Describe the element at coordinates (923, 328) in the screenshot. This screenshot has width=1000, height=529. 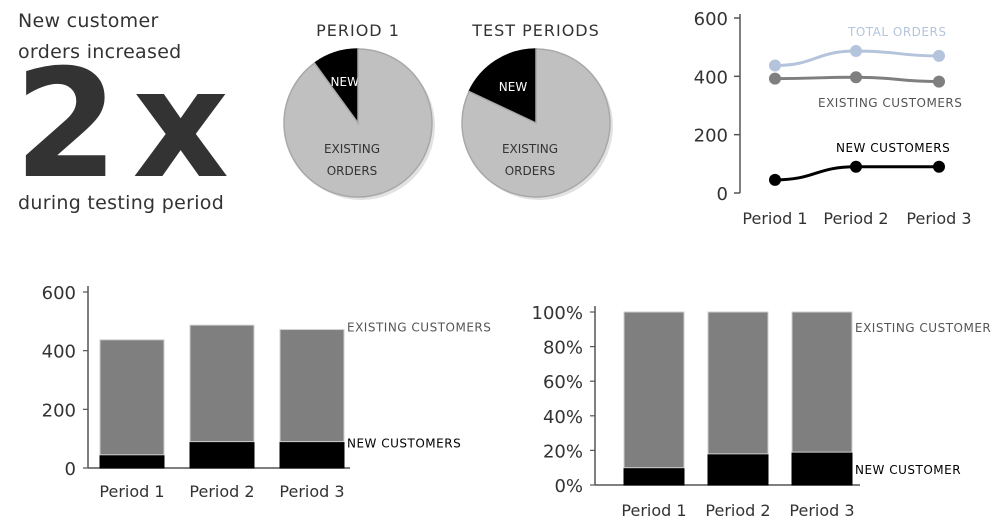
I see `series-label-existing-customer: EXISTING CUSTOMER` at that location.